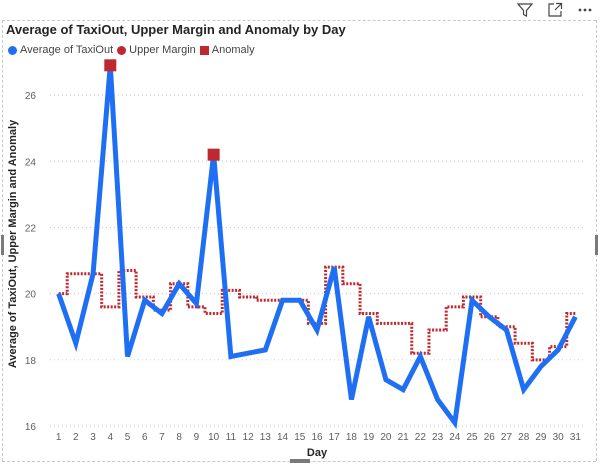 This screenshot has height=464, width=600. I want to click on x-tick-label: 12, so click(249, 437).